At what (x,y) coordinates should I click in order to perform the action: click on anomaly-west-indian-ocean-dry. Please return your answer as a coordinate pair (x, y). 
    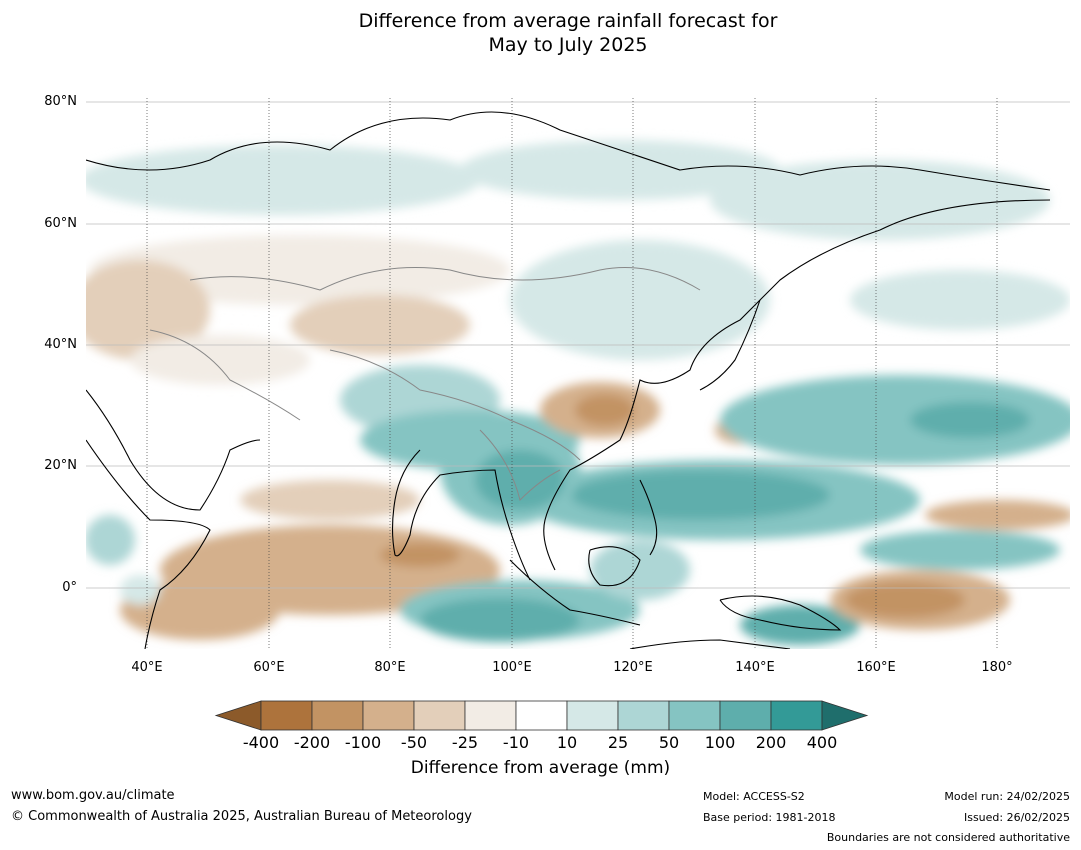
    Looking at the image, I should click on (200, 610).